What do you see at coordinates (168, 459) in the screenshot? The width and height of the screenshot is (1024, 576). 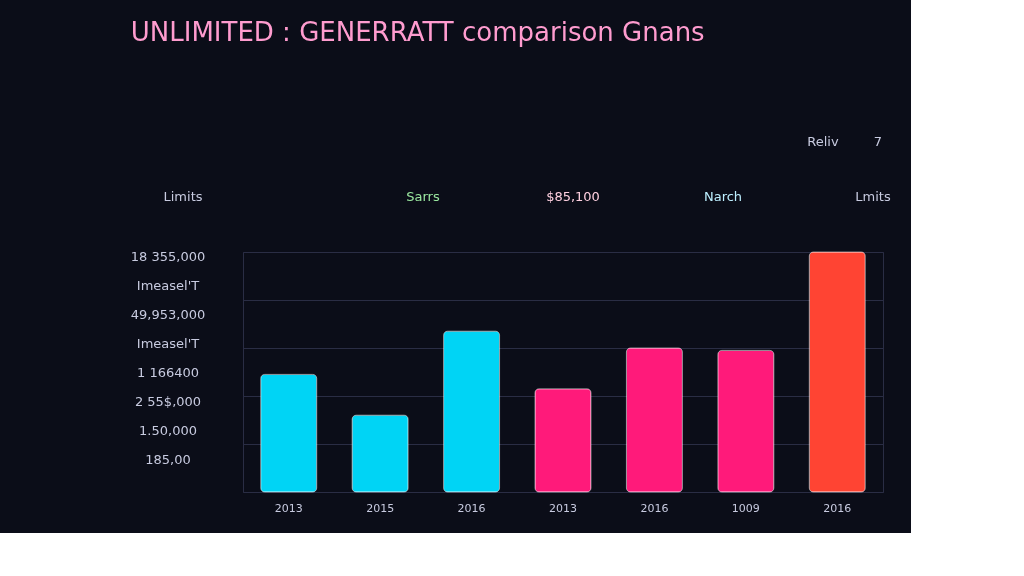 I see `text: 185,00` at bounding box center [168, 459].